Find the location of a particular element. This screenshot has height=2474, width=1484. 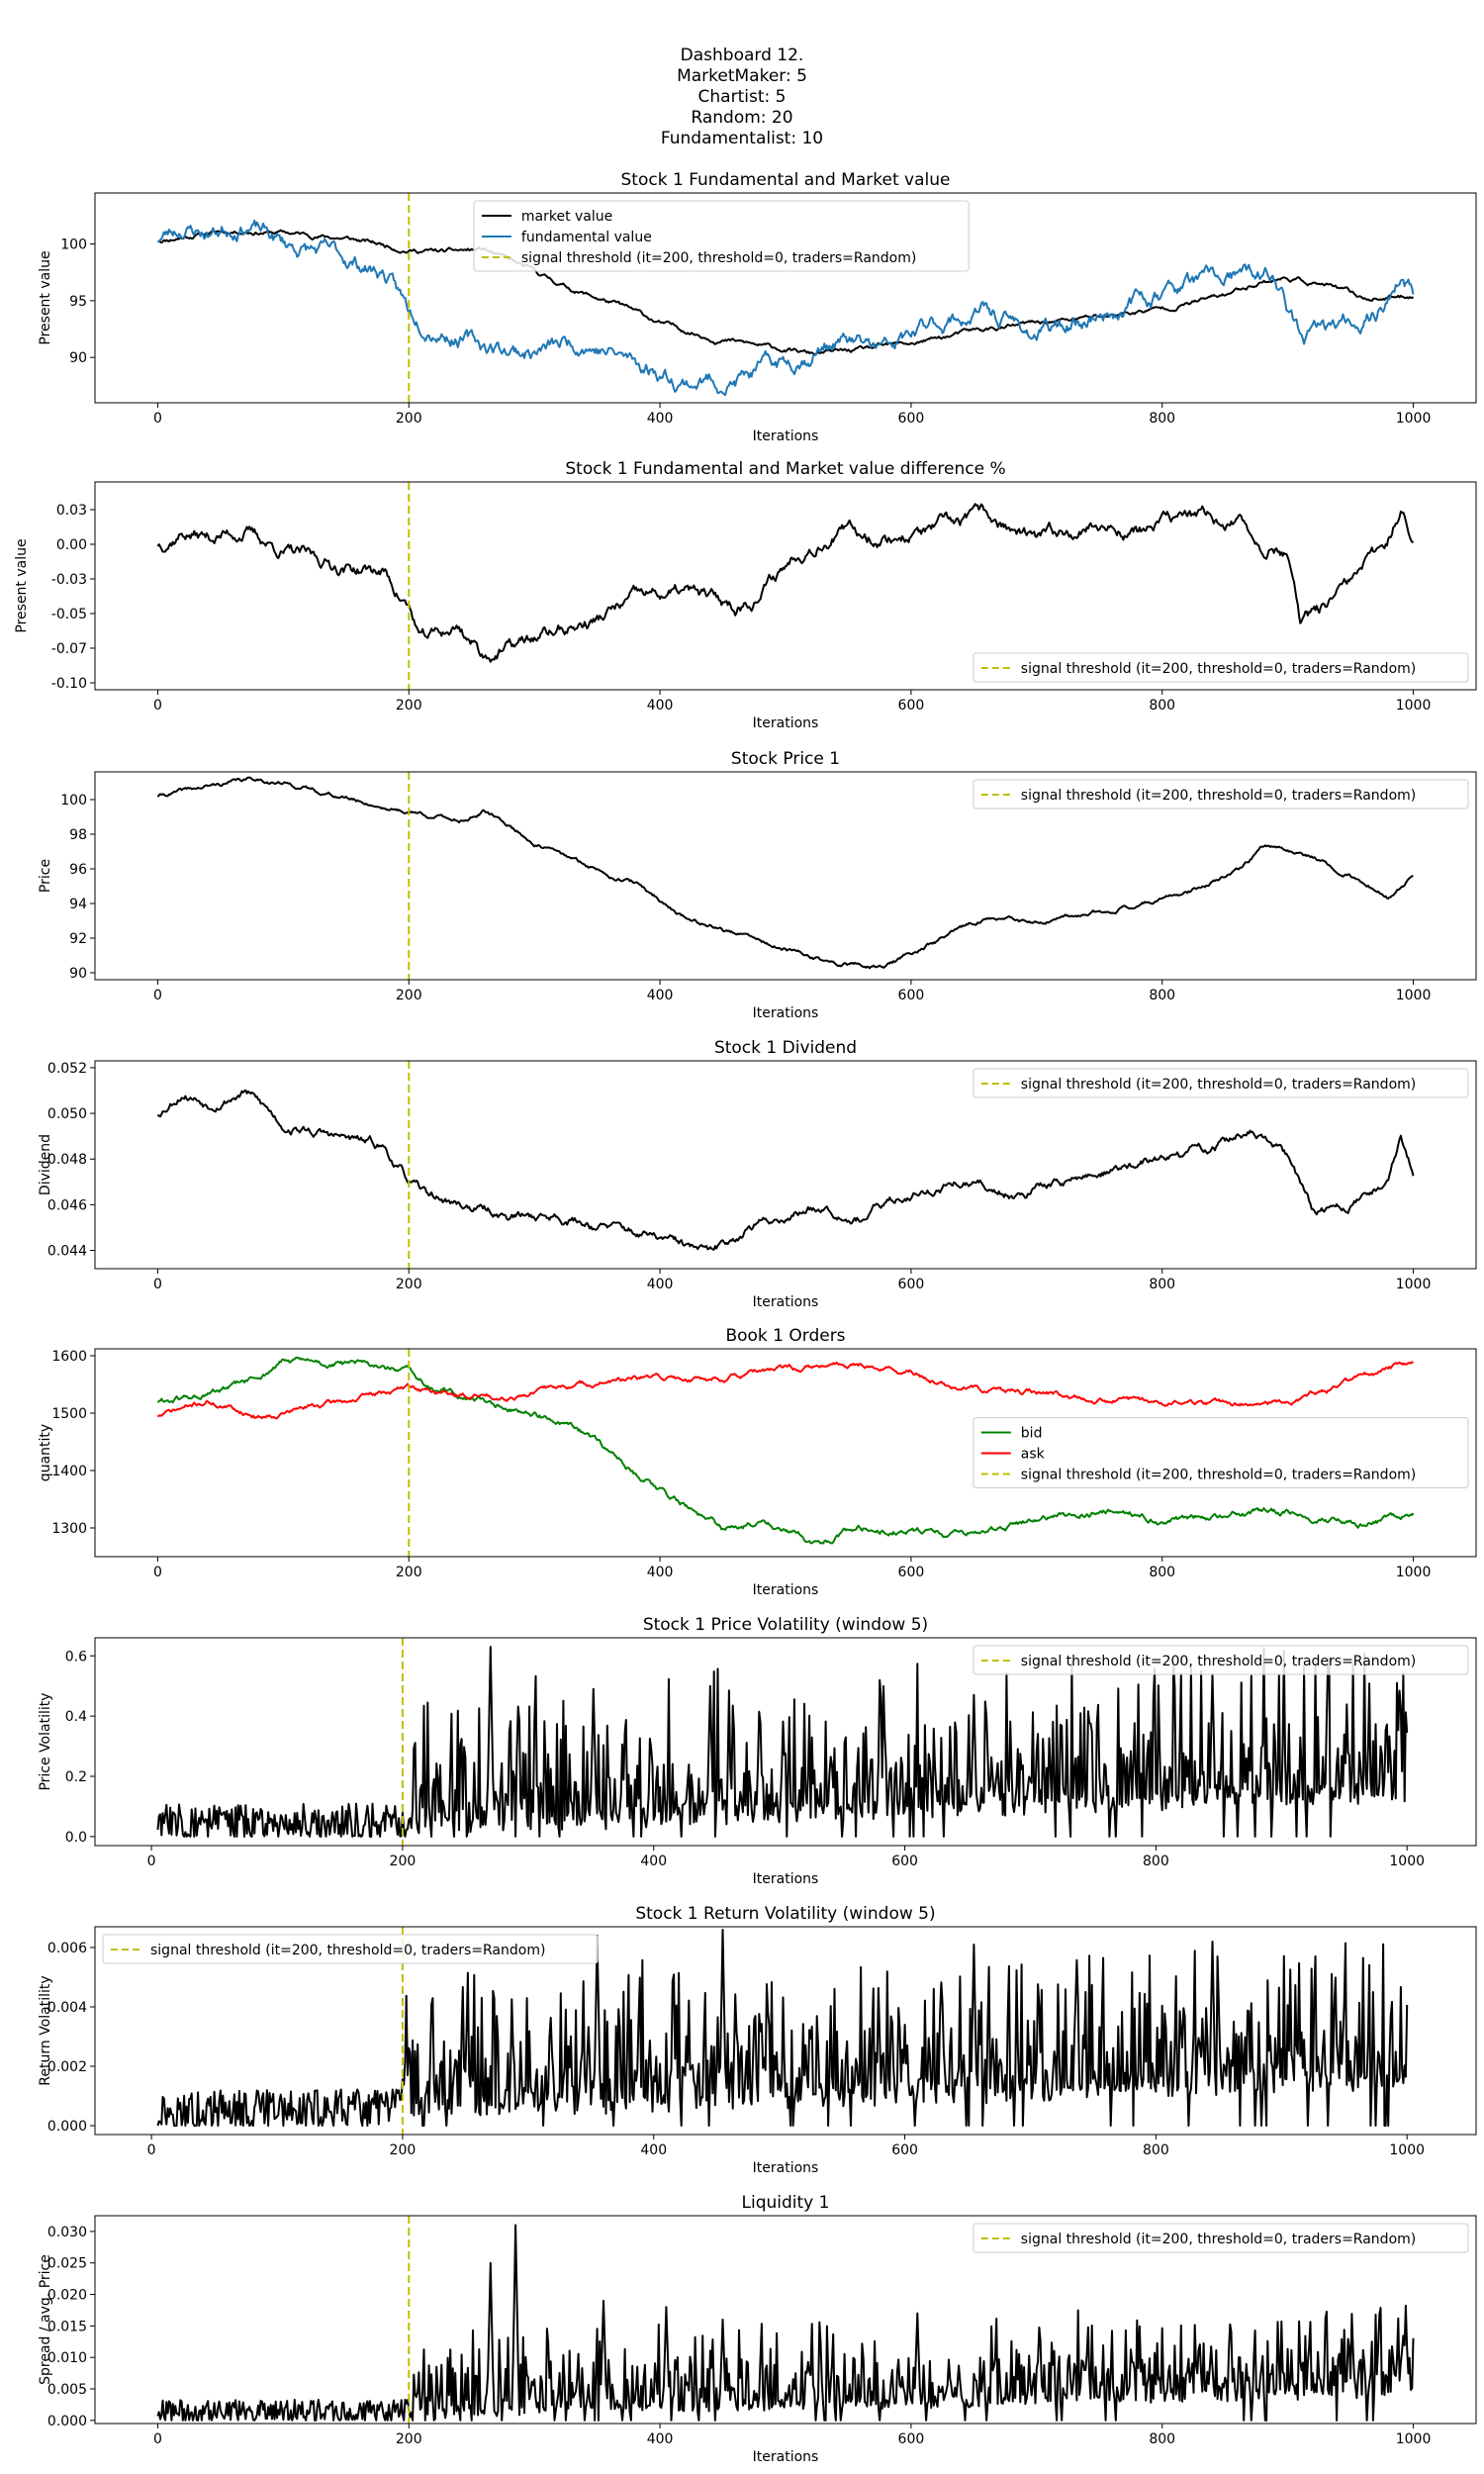

y-tick-label: 0.004 is located at coordinates (67, 2008).